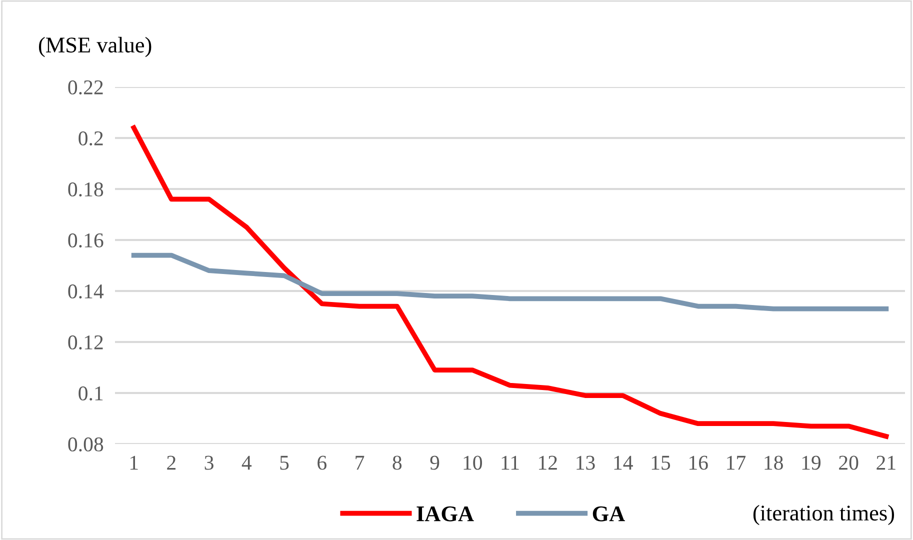 Image resolution: width=913 pixels, height=540 pixels. What do you see at coordinates (90, 138) in the screenshot?
I see `y-tick-label: 0.2` at bounding box center [90, 138].